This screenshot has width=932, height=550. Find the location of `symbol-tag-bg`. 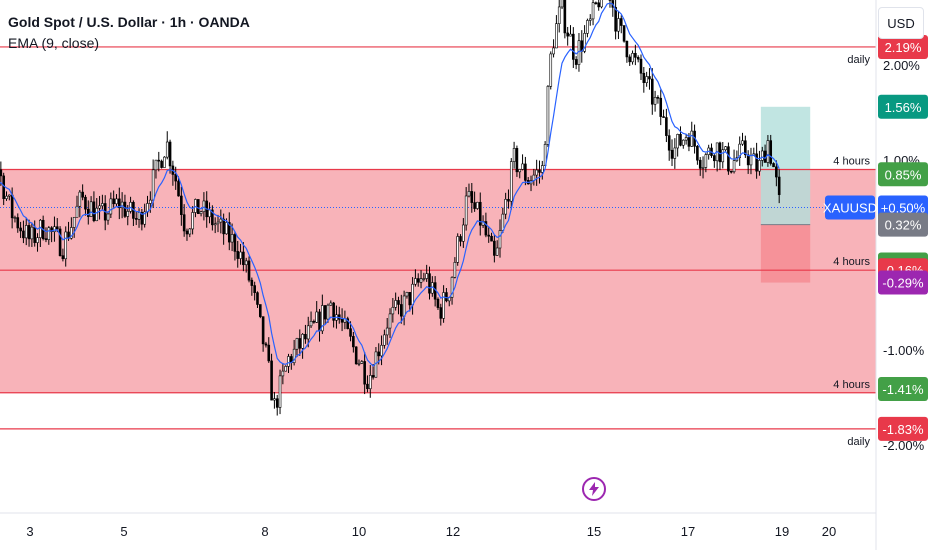

symbol-tag-bg is located at coordinates (850, 207).